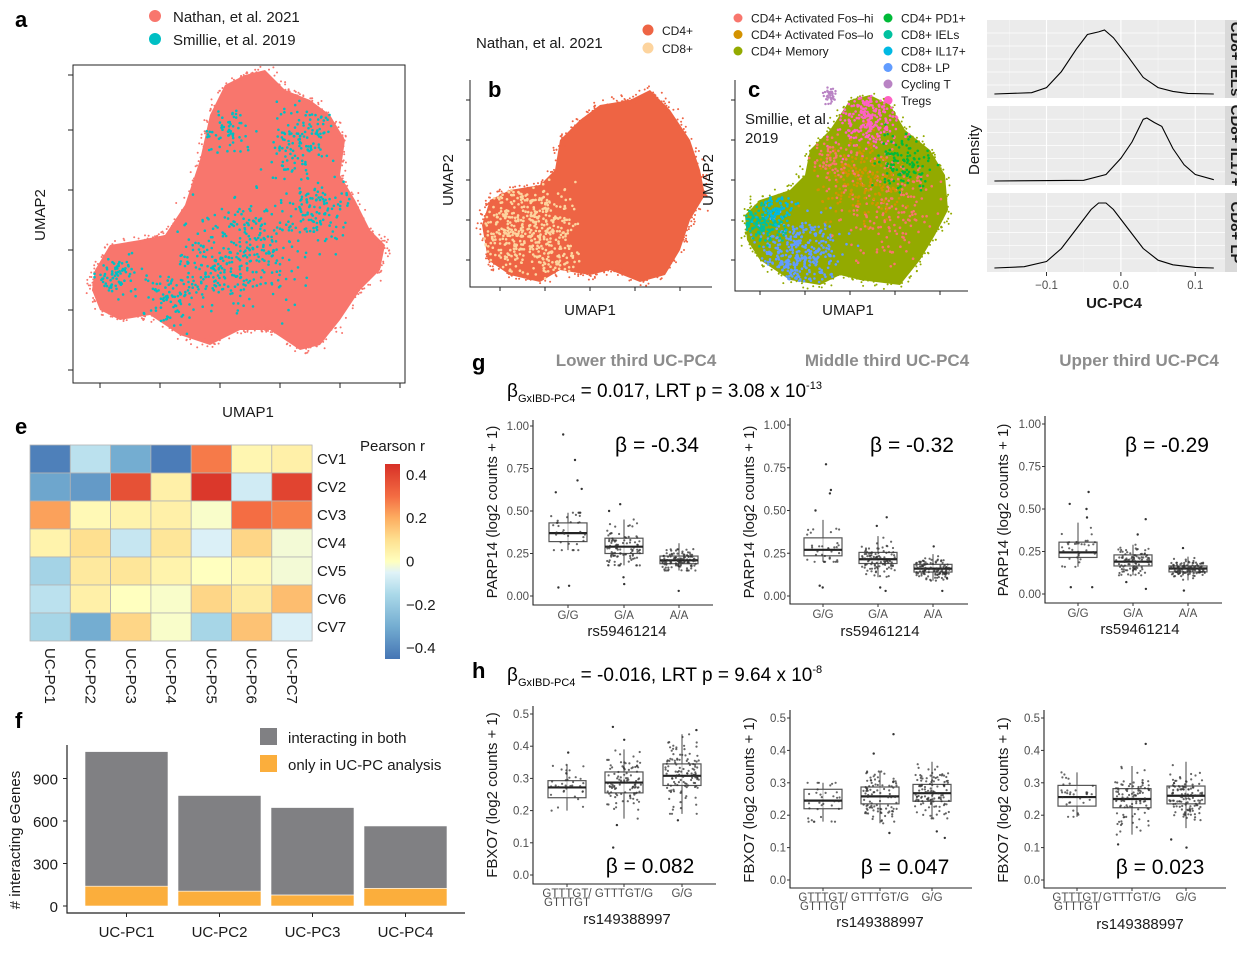  What do you see at coordinates (478, 362) in the screenshot?
I see `panel-label-g: g` at bounding box center [478, 362].